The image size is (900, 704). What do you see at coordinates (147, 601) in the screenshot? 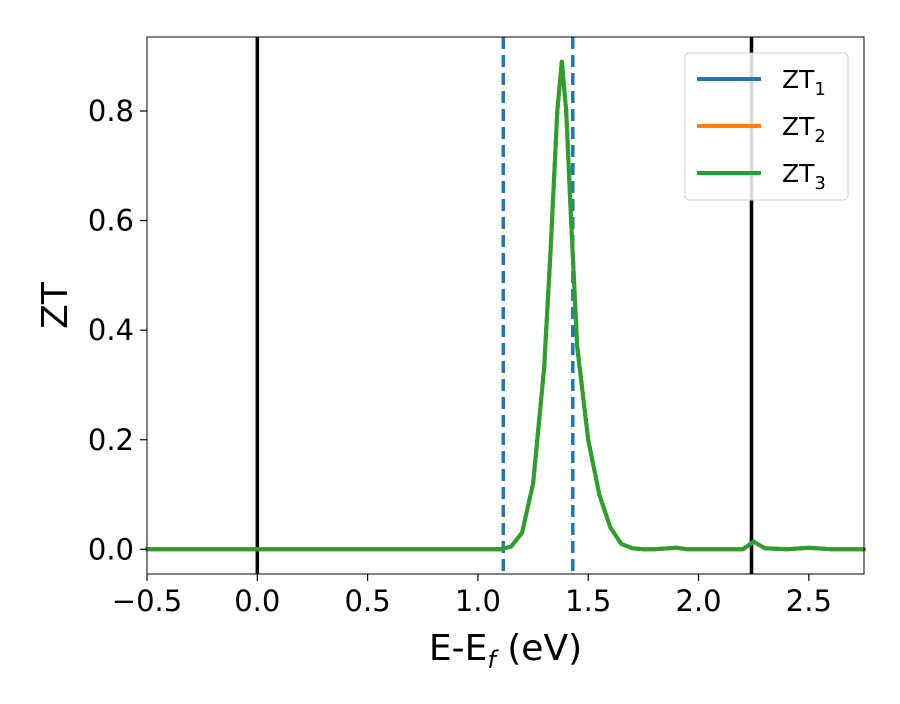
I see `x-tick-label: −0.5` at bounding box center [147, 601].